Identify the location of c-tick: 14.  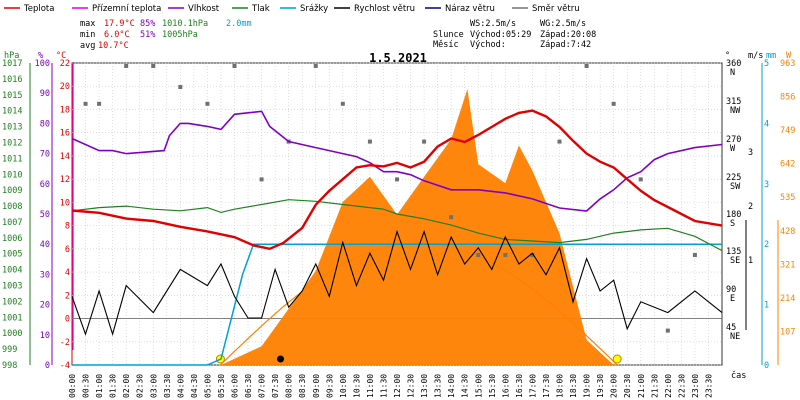
(65, 157).